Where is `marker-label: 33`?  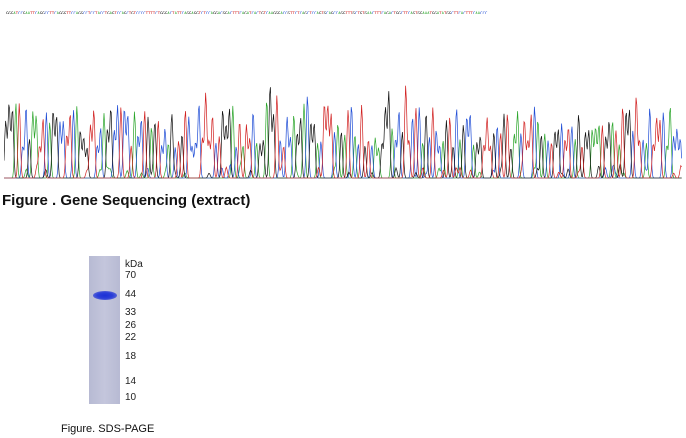 marker-label: 33 is located at coordinates (131, 312).